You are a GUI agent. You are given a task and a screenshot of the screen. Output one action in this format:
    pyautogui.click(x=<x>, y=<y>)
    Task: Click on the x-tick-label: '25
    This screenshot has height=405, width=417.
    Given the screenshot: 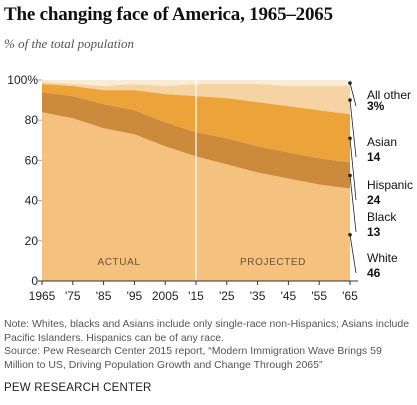 What is the action you would take?
    pyautogui.click(x=227, y=296)
    